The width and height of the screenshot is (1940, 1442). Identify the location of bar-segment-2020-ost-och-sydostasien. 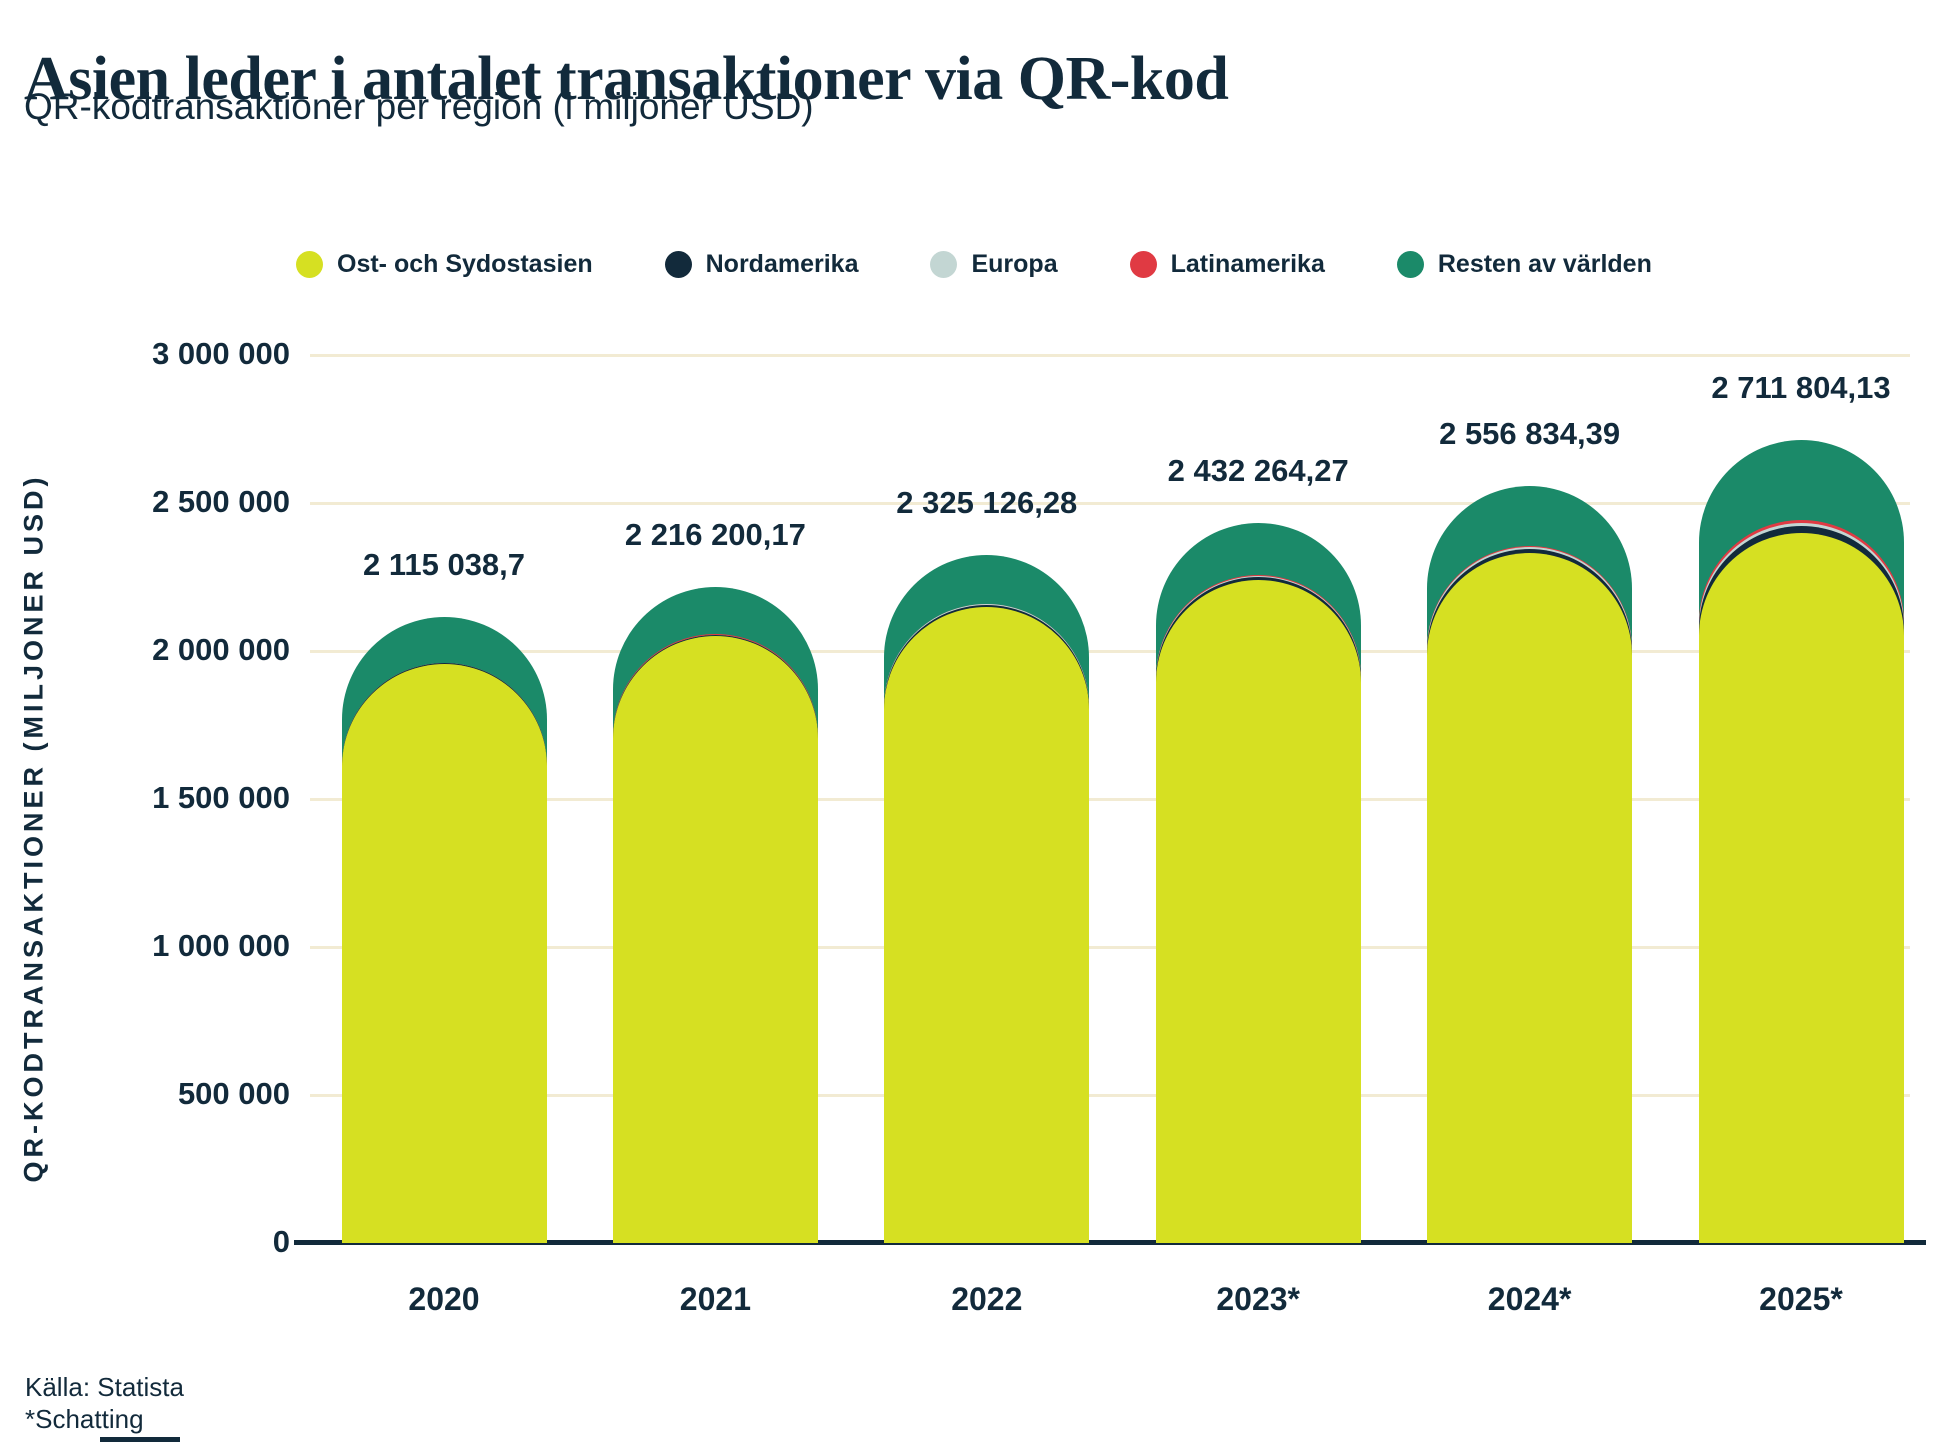
(444, 953).